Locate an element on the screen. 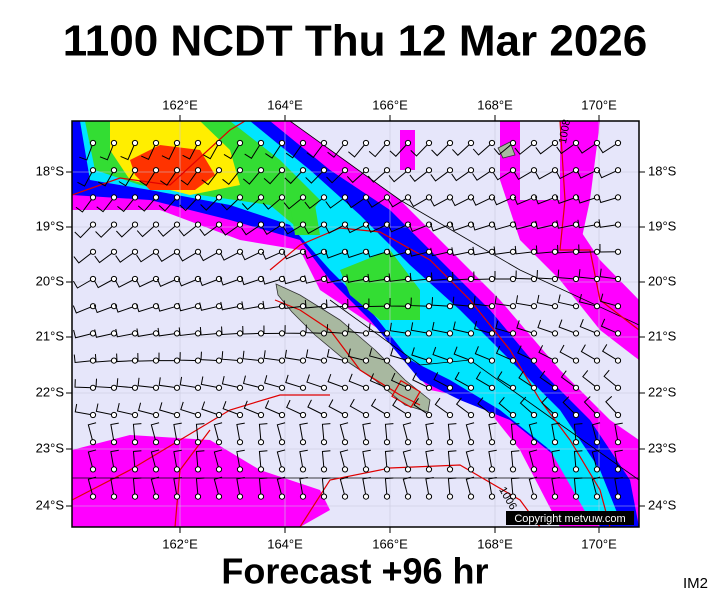 The image size is (711, 600). lat-label: 19°S is located at coordinates (50, 225).